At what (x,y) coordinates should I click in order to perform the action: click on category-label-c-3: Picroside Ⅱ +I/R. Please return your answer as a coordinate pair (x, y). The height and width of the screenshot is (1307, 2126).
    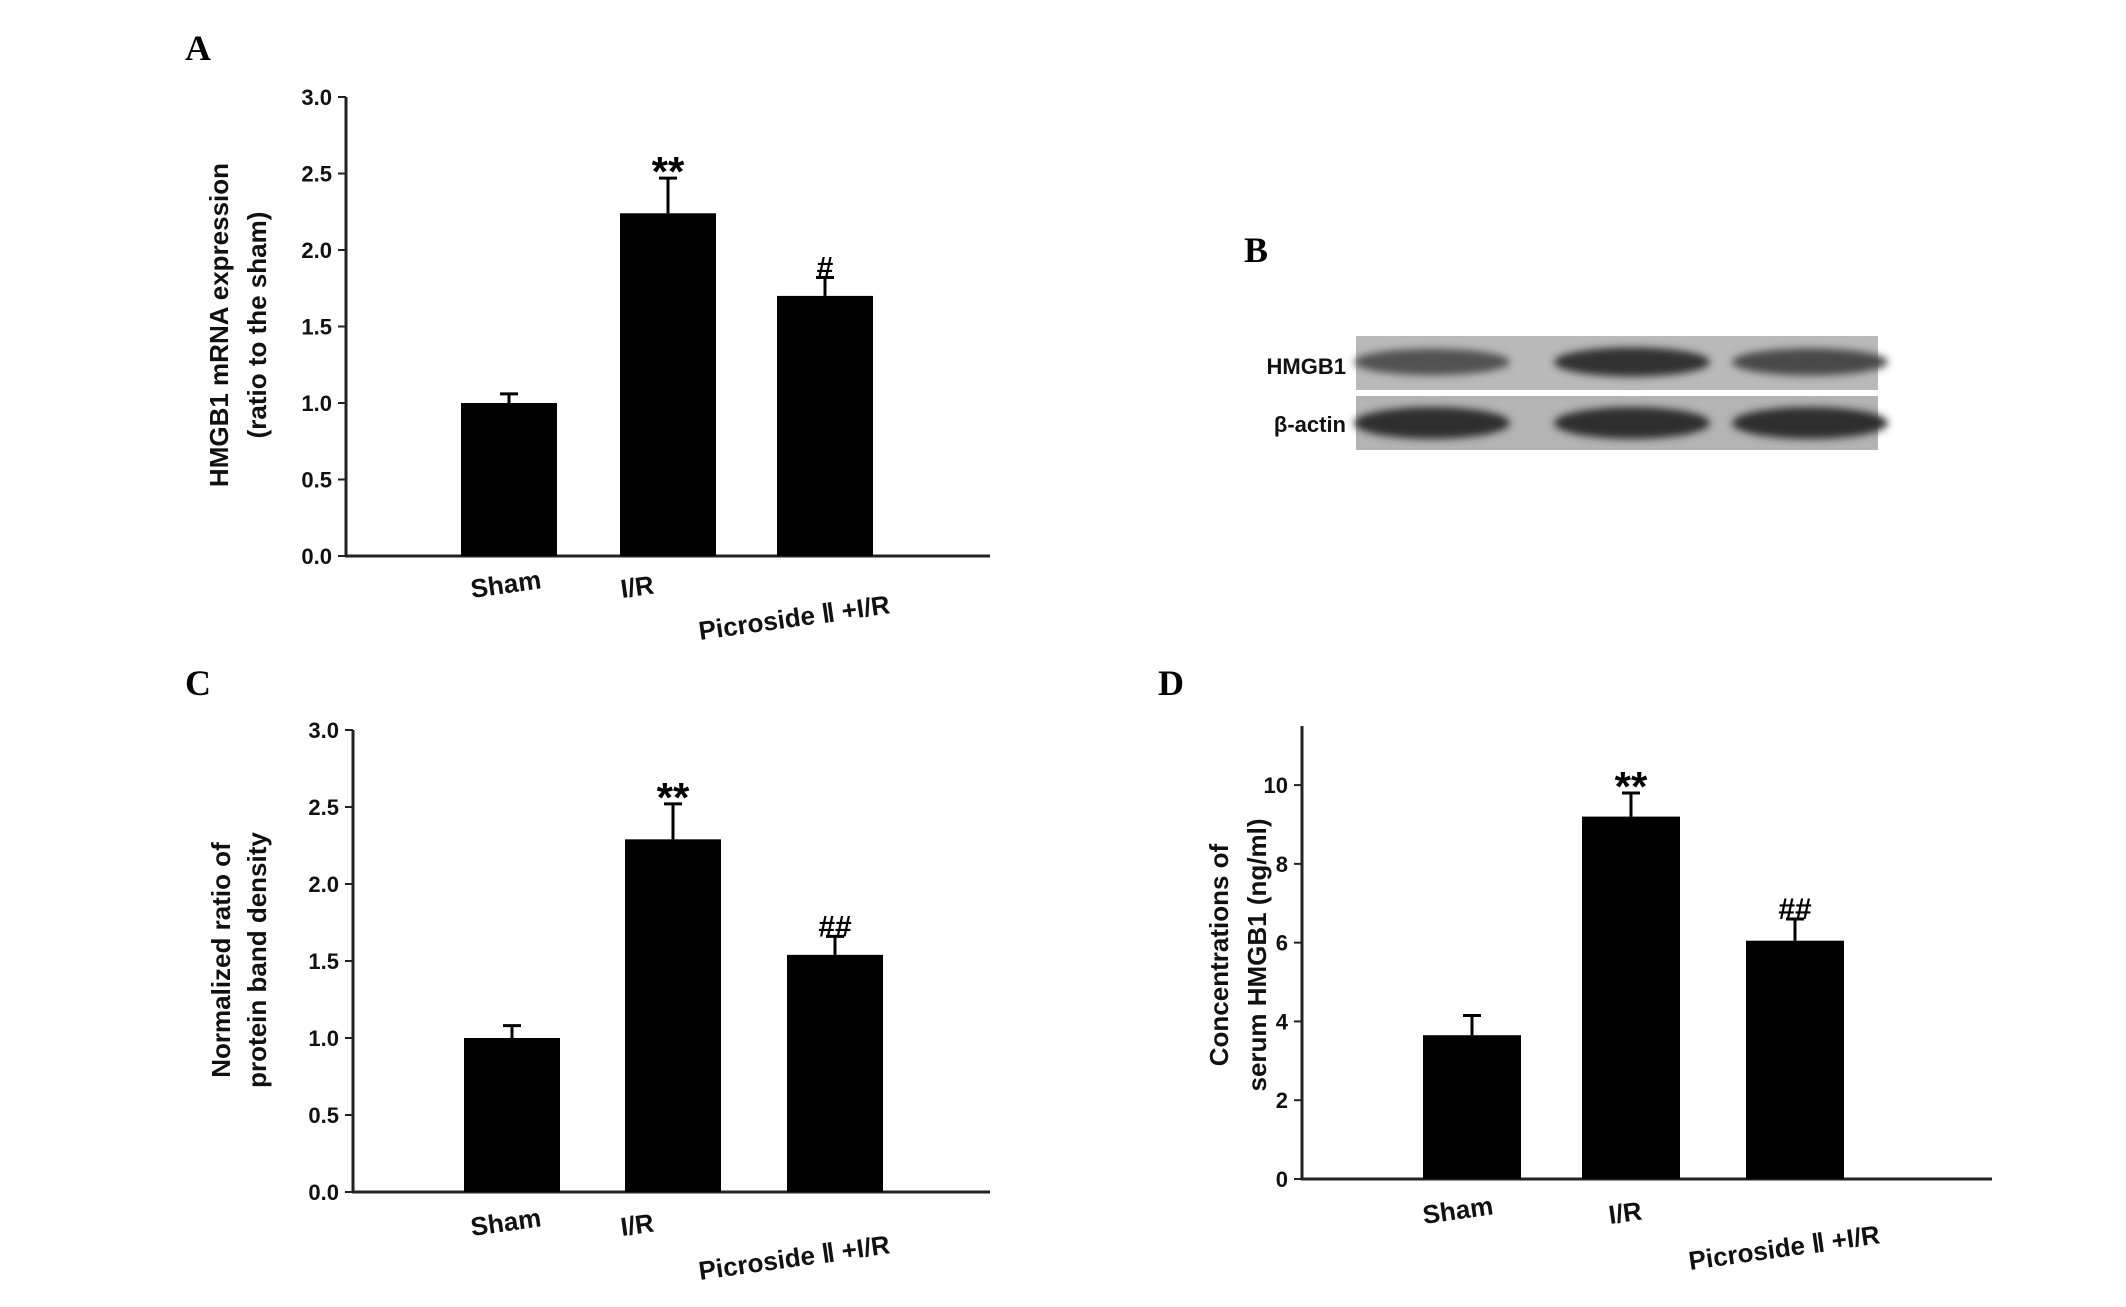
    Looking at the image, I should click on (794, 1257).